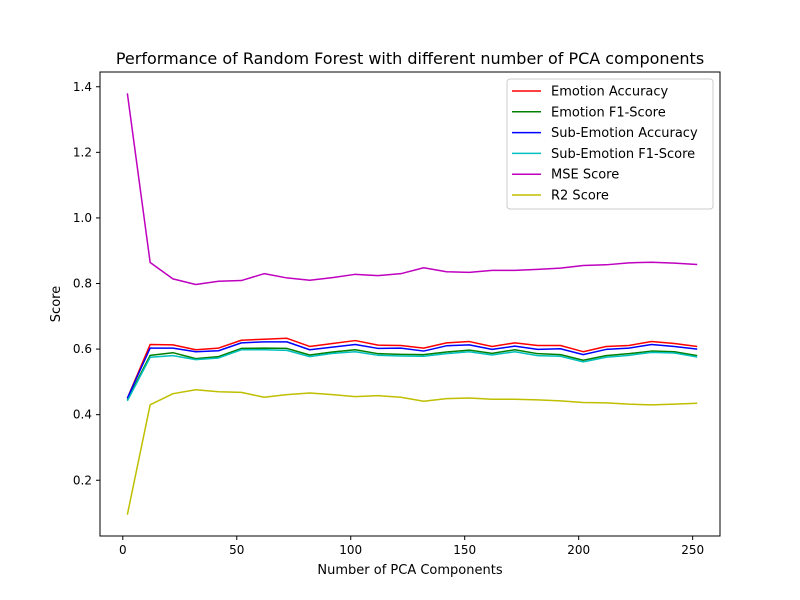  What do you see at coordinates (692, 550) in the screenshot?
I see `x-tick-label: 250` at bounding box center [692, 550].